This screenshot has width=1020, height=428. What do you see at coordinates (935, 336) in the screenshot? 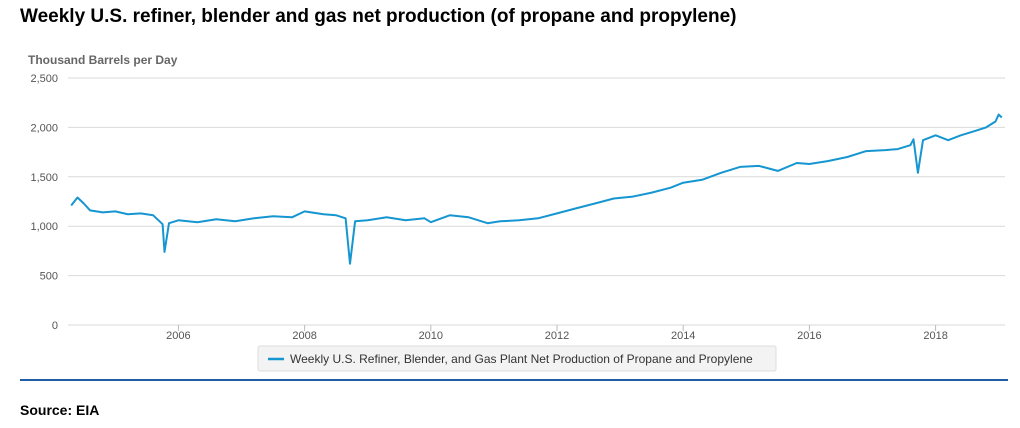
I see `x-tick-label: 2018` at bounding box center [935, 336].